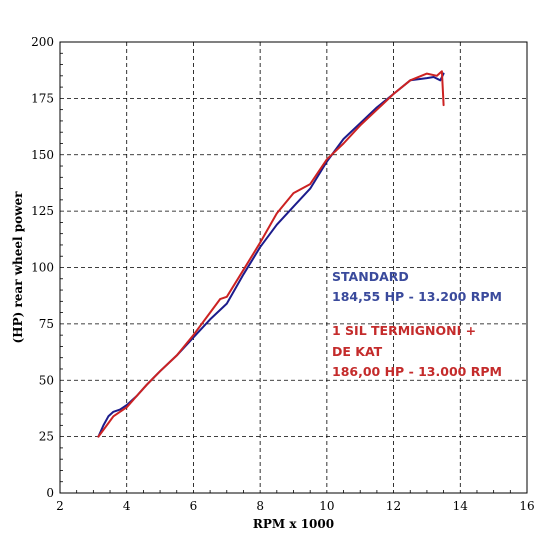  Describe the element at coordinates (194, 506) in the screenshot. I see `x-tick-label: 6` at that location.